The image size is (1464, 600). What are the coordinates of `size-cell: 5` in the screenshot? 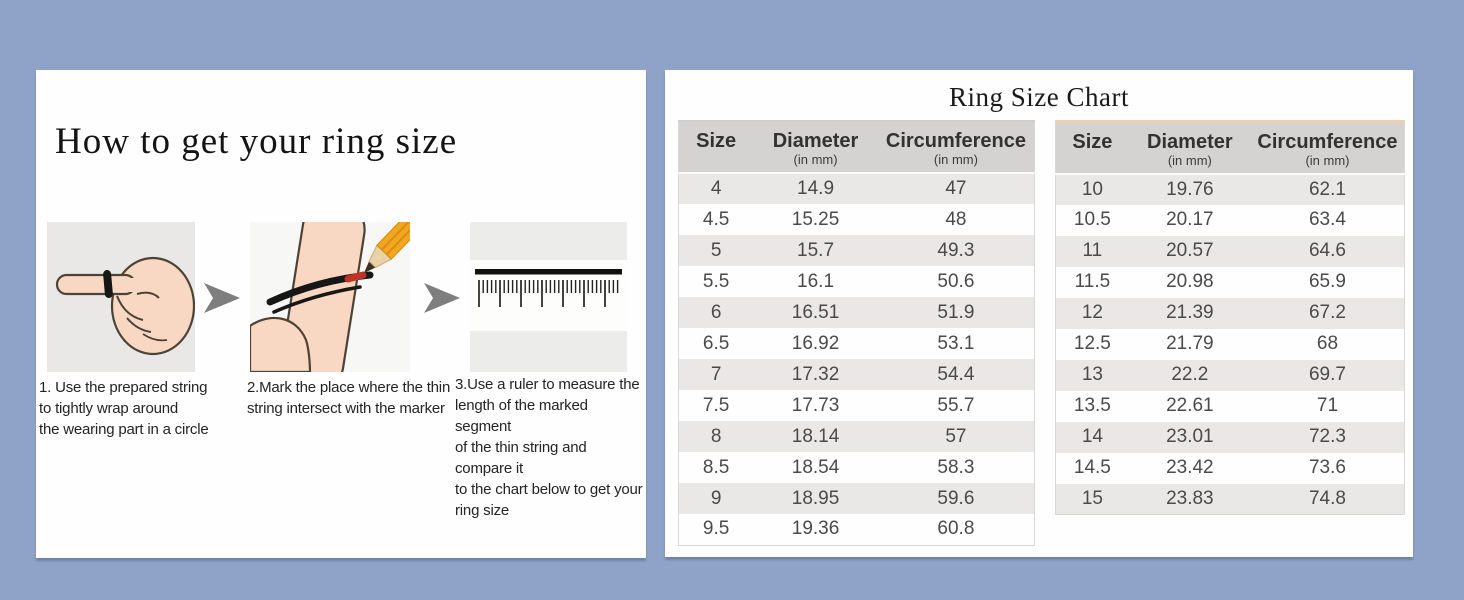 It's located at (716, 250).